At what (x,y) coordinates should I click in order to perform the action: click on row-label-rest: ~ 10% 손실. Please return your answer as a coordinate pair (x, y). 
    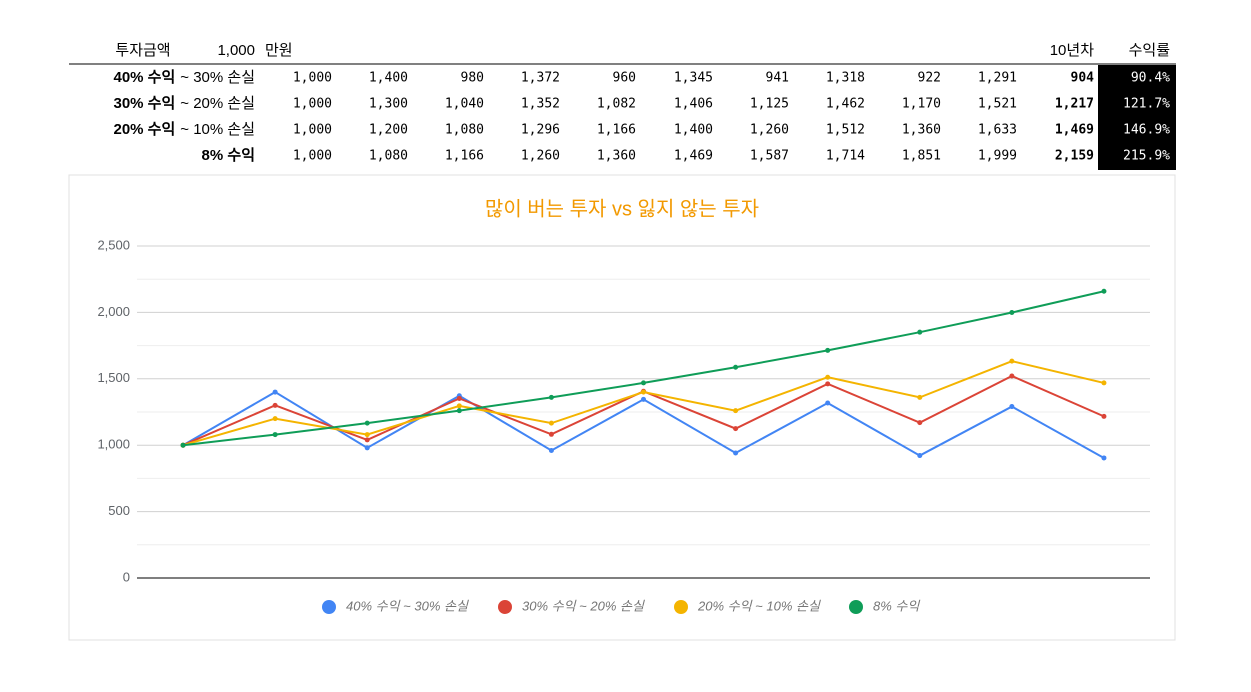
    Looking at the image, I should click on (217, 129).